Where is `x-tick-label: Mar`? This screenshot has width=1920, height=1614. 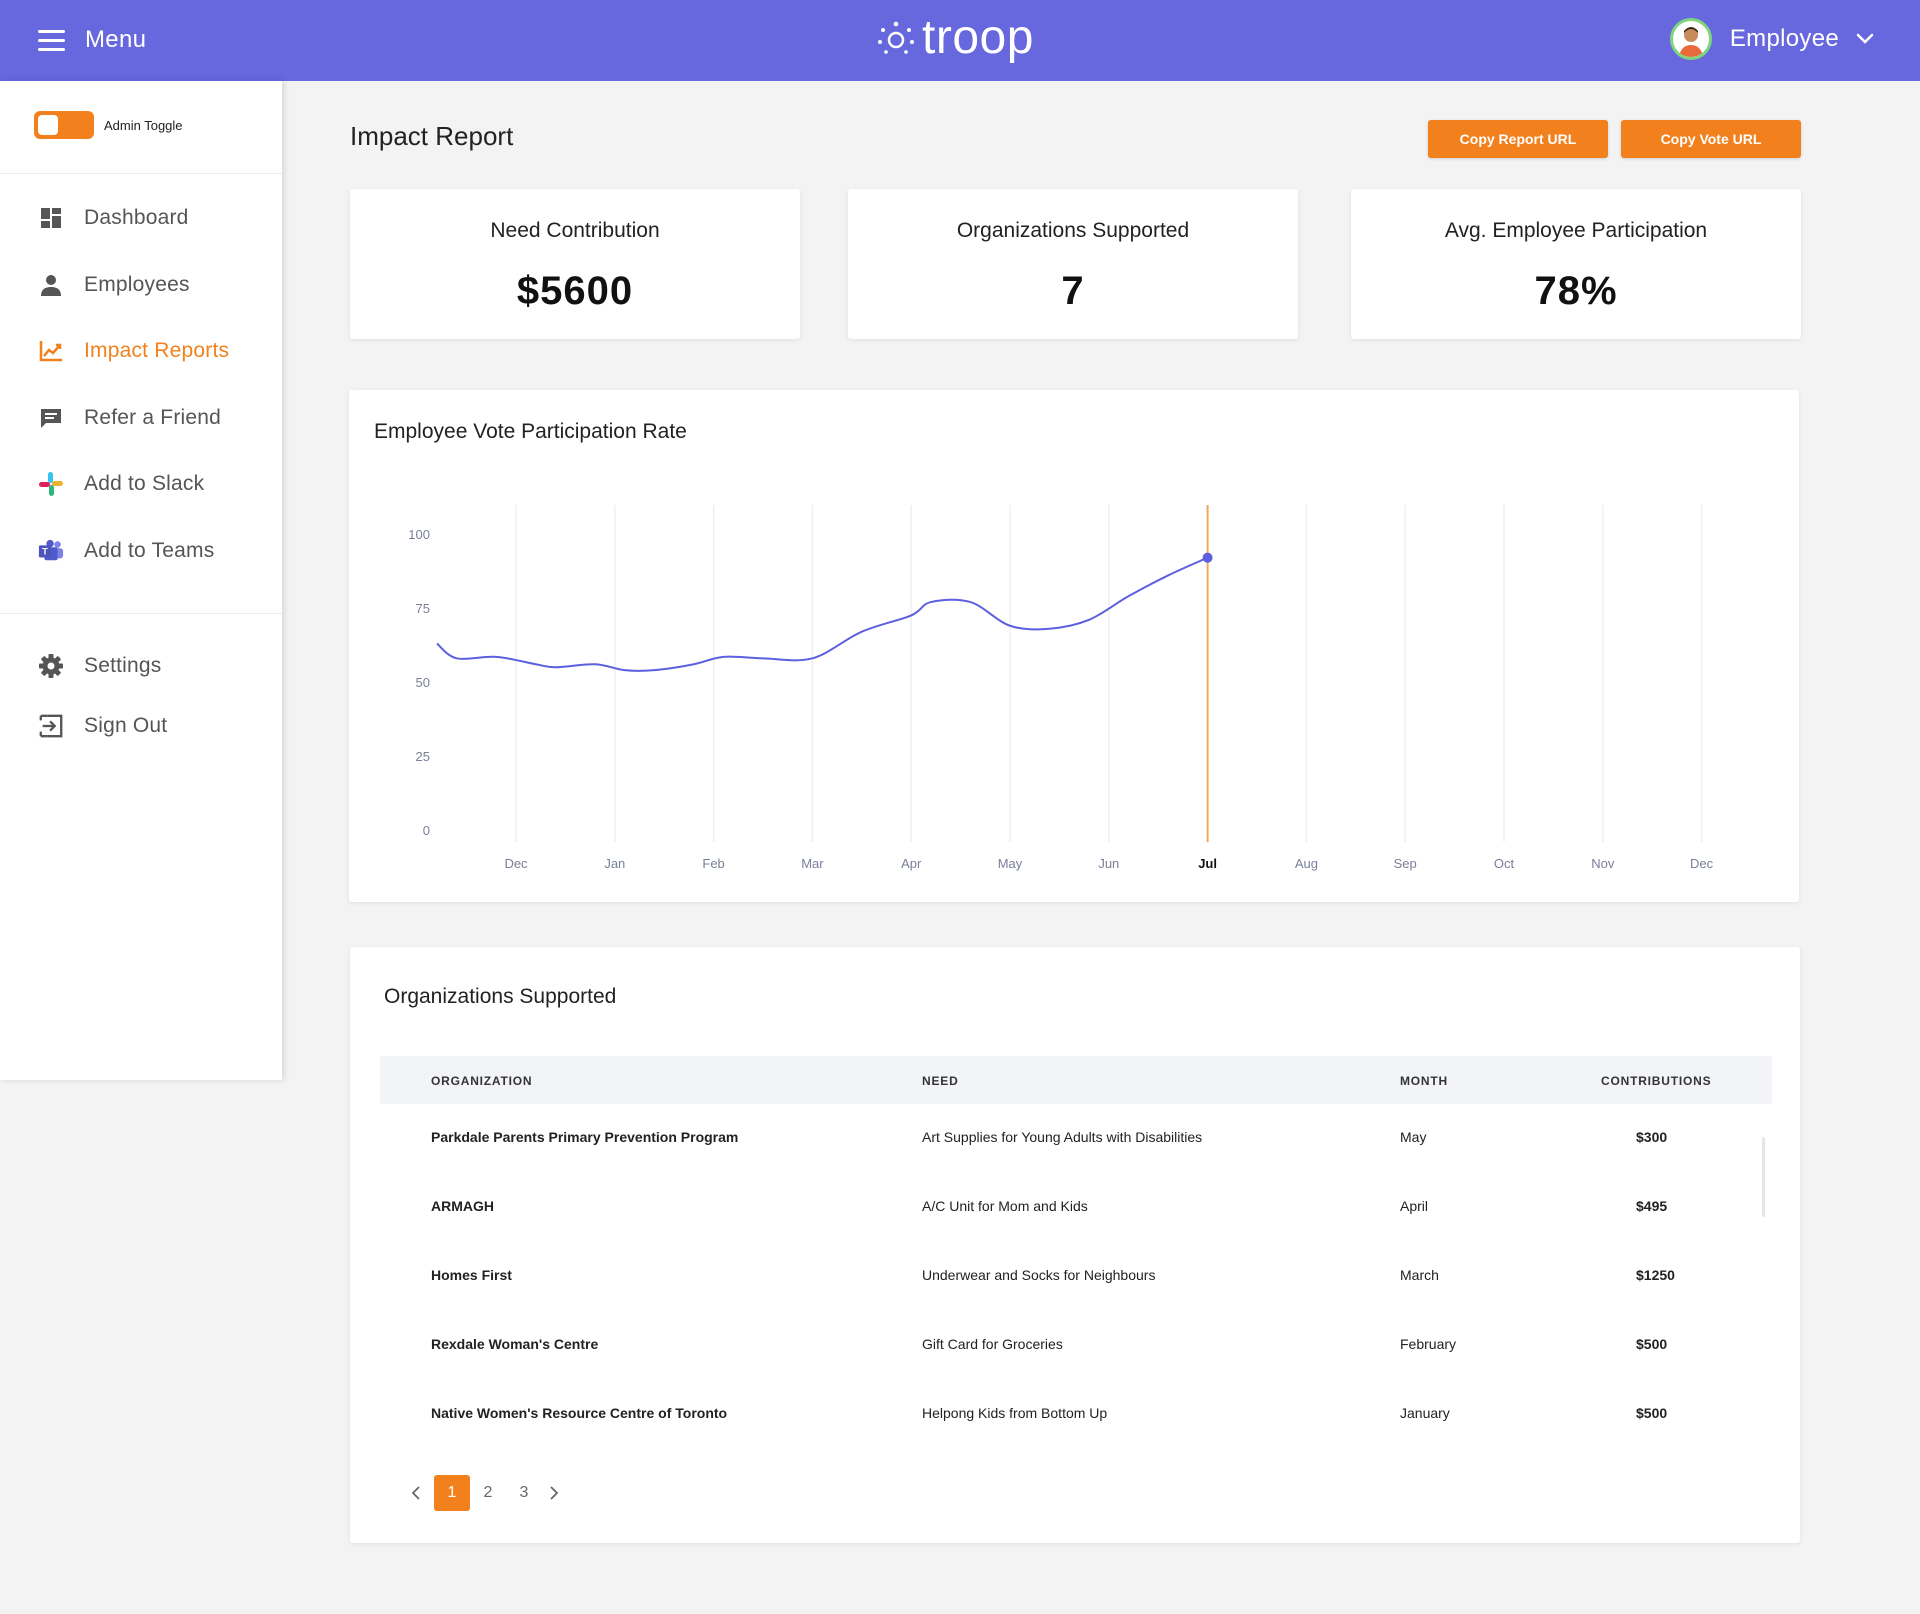 x-tick-label: Mar is located at coordinates (812, 863).